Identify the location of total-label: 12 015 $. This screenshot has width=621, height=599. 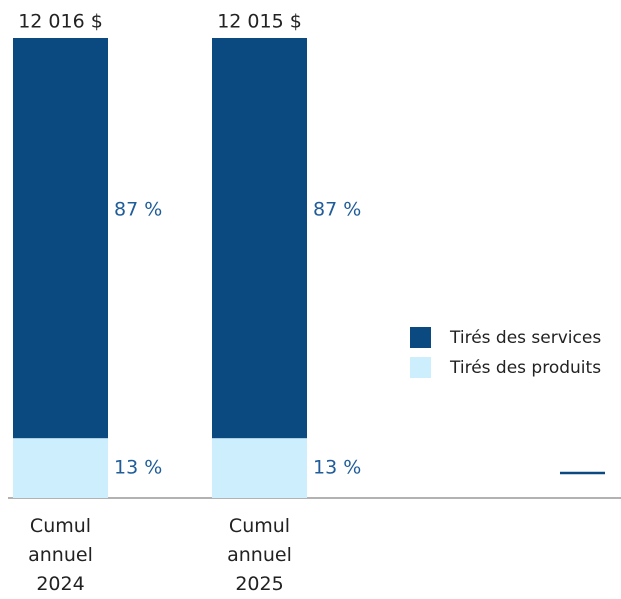
(259, 22).